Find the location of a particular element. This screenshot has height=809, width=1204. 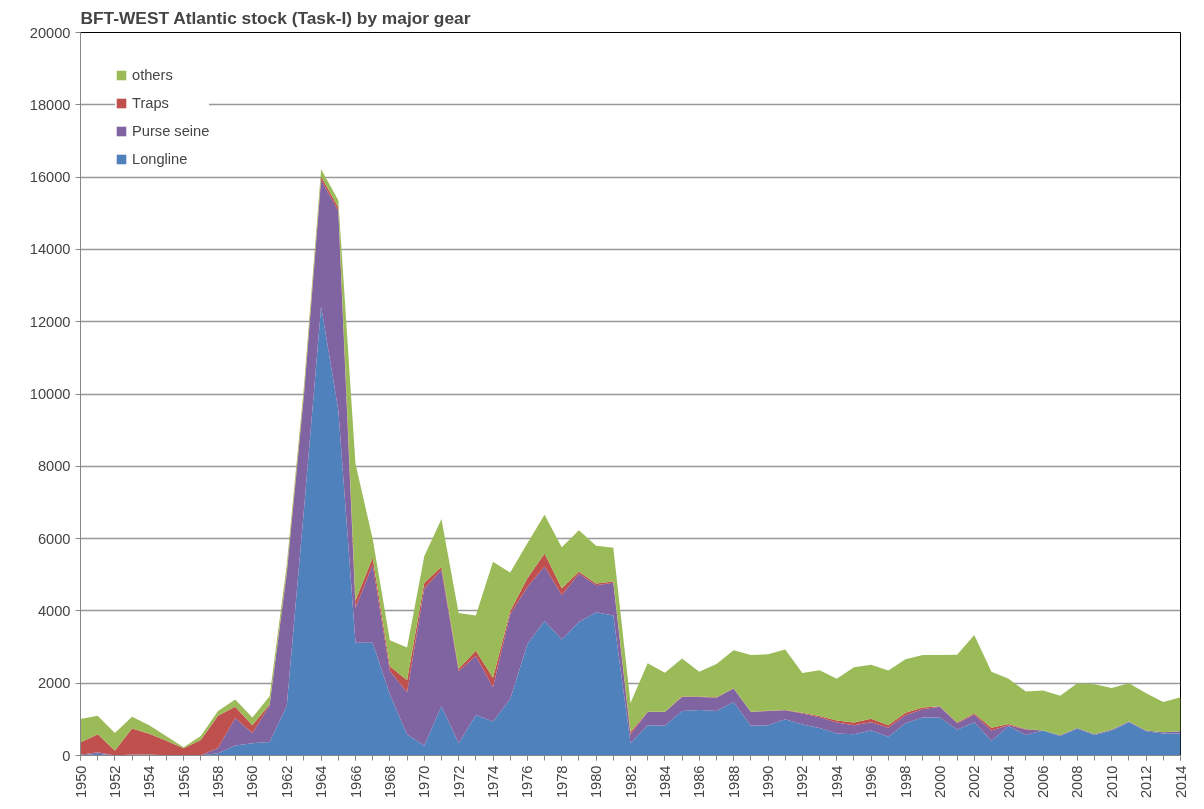

x-tick-label: 2008 is located at coordinates (1077, 782).